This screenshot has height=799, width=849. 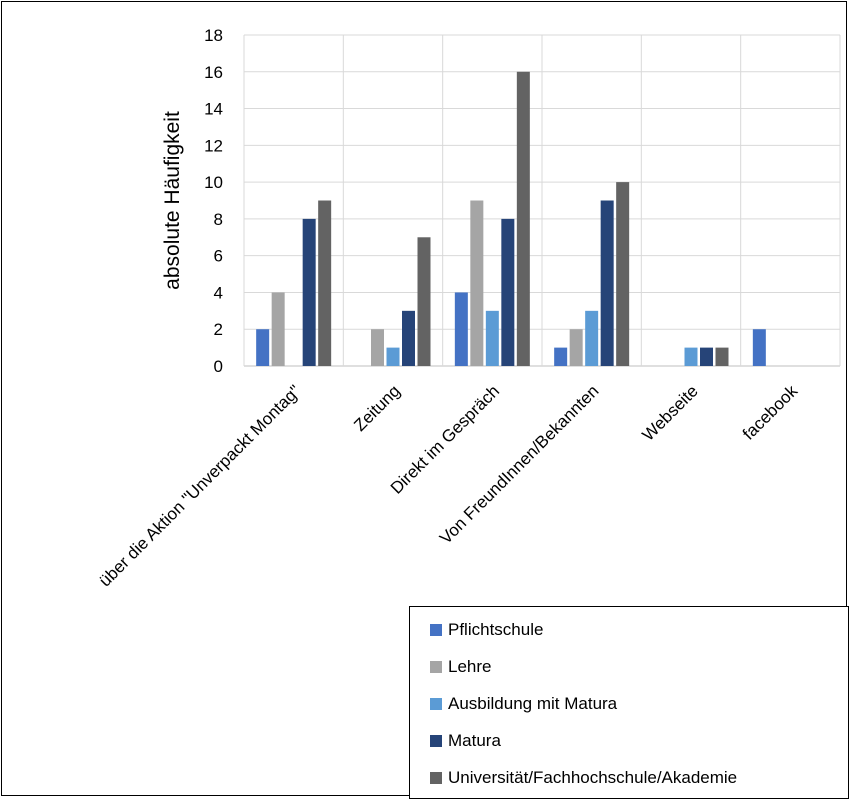 I want to click on legend-label: Ausbildung mit Matura, so click(x=533, y=703).